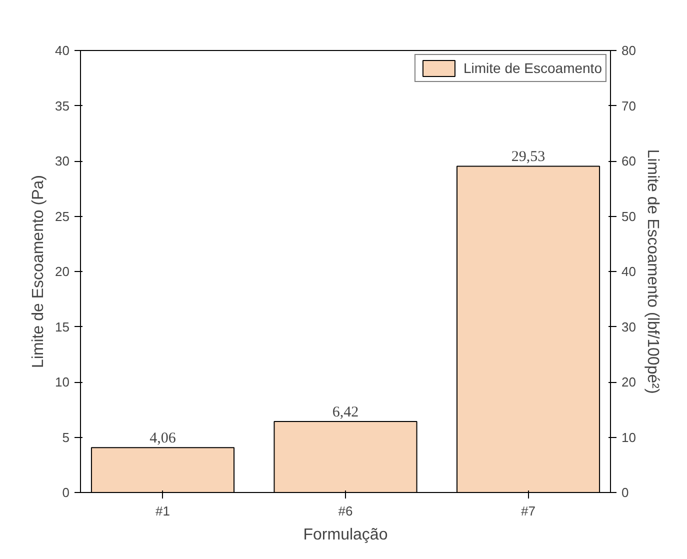 Image resolution: width=687 pixels, height=559 pixels. I want to click on y-tick-label: 25, so click(62, 216).